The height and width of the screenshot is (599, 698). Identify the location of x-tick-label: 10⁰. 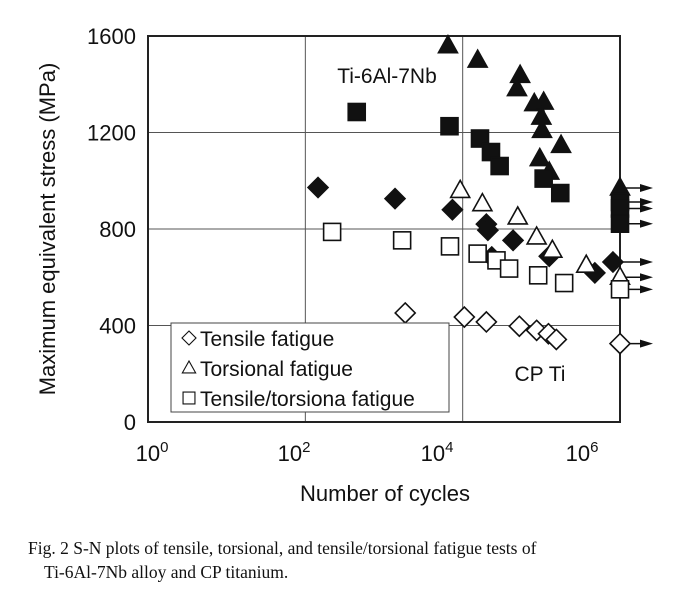
(152, 452).